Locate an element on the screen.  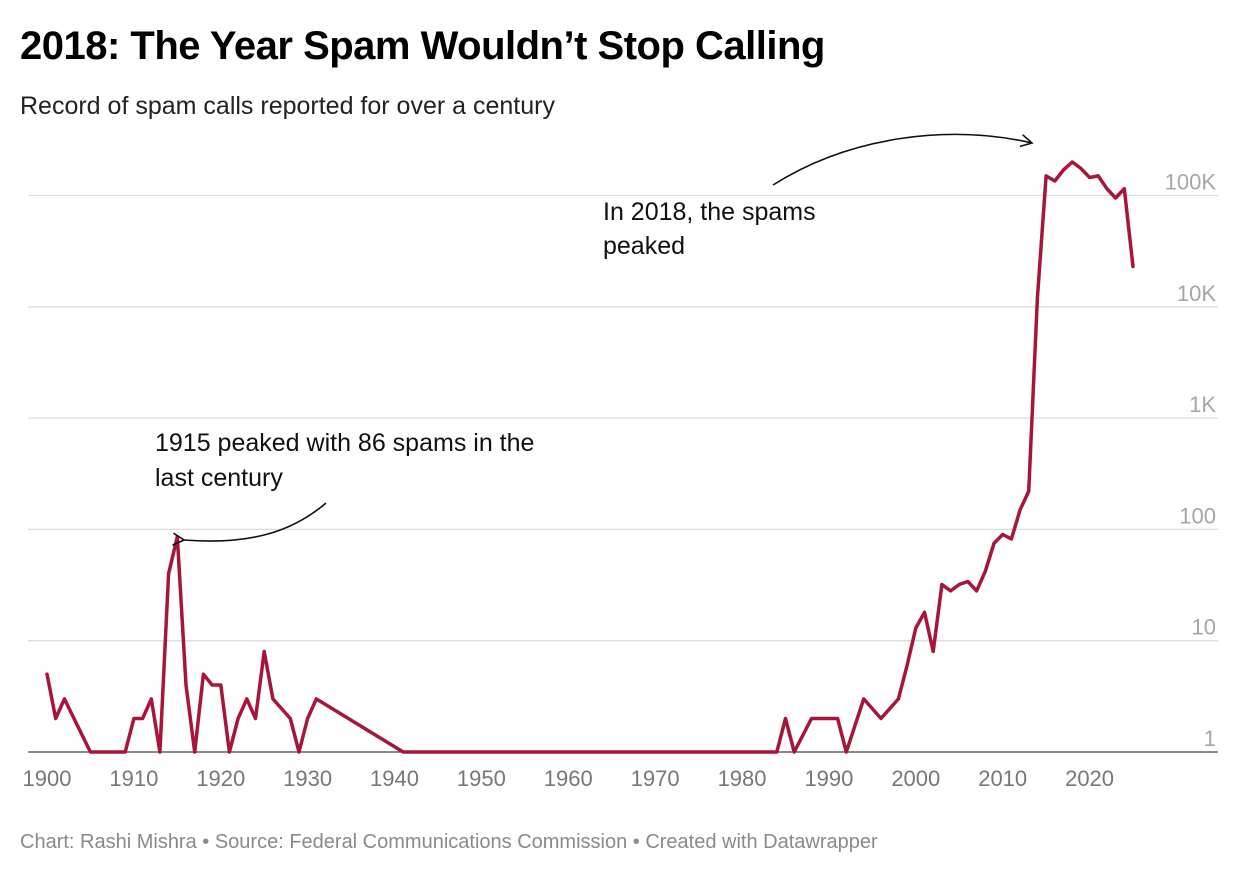
x-tick-label: 1970 is located at coordinates (655, 778).